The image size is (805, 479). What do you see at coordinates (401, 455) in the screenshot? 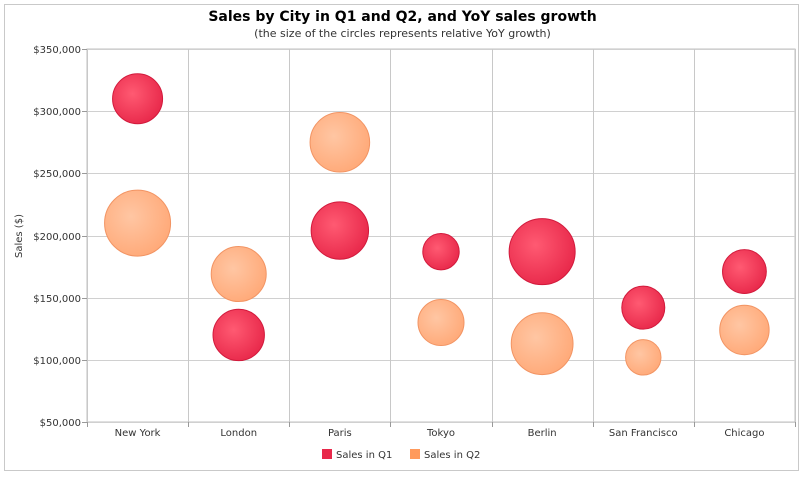
I see `legend: Sales in Q1 Sales in Q2` at bounding box center [401, 455].